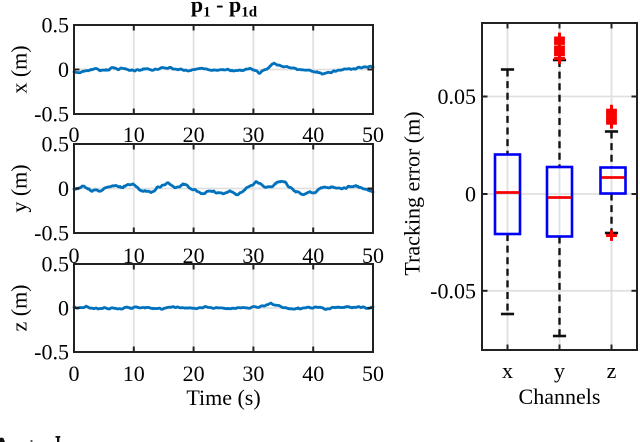 Image resolution: width=640 pixels, height=442 pixels. Describe the element at coordinates (612, 370) in the screenshot. I see `svg-text: z` at that location.